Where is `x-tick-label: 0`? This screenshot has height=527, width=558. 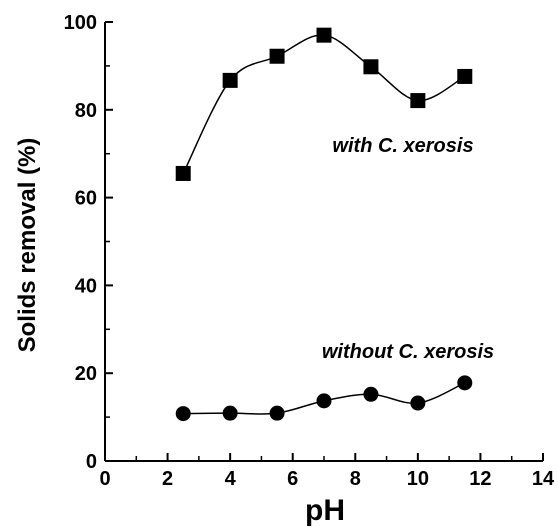
x-tick-label: 0 is located at coordinates (104, 479).